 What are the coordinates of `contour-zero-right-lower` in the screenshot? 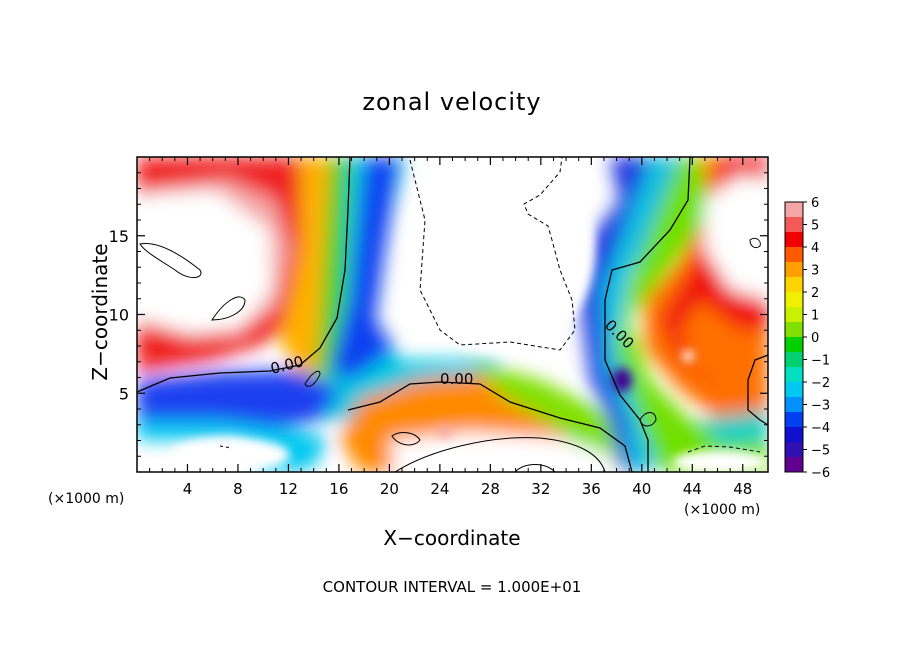 It's located at (757, 390).